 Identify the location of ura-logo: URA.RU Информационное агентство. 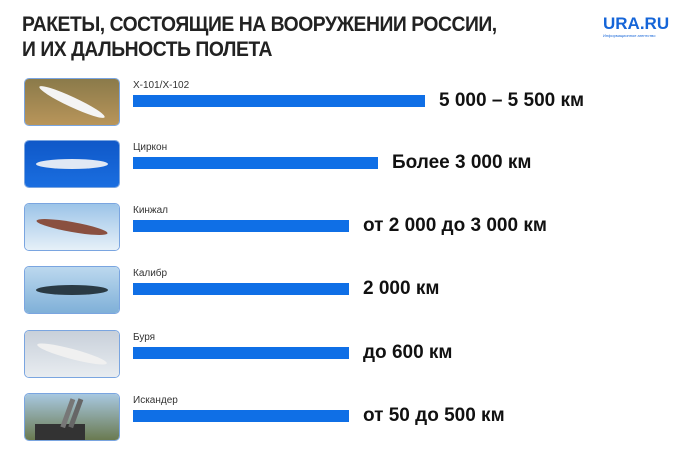
(636, 26).